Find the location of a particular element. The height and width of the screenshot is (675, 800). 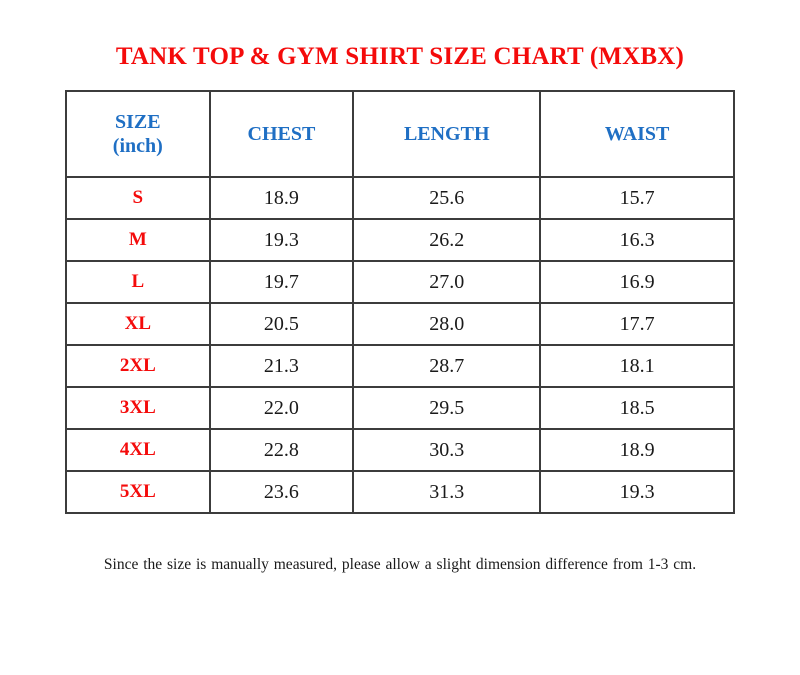

table-row-l: L 19.7 27.0 16.9 is located at coordinates (400, 282).